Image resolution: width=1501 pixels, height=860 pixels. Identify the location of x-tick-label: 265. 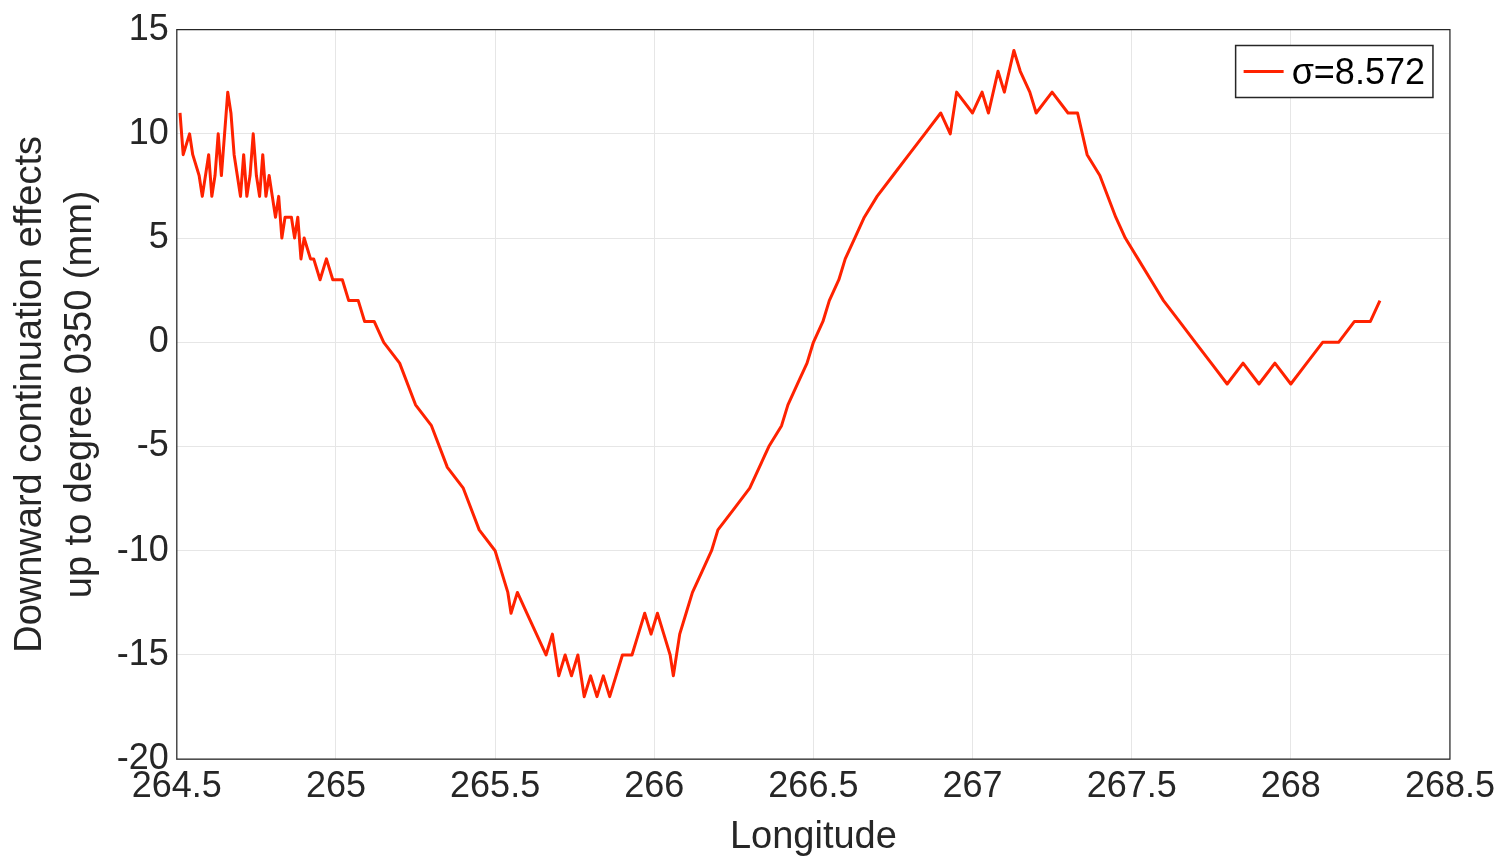
(336, 784).